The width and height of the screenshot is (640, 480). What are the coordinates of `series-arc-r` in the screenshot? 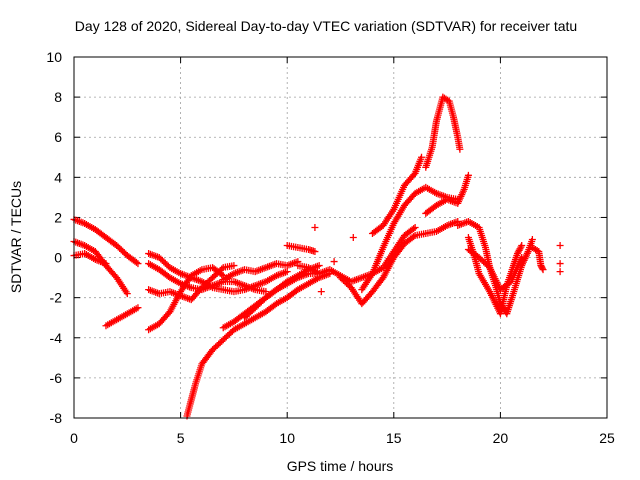 It's located at (443, 132).